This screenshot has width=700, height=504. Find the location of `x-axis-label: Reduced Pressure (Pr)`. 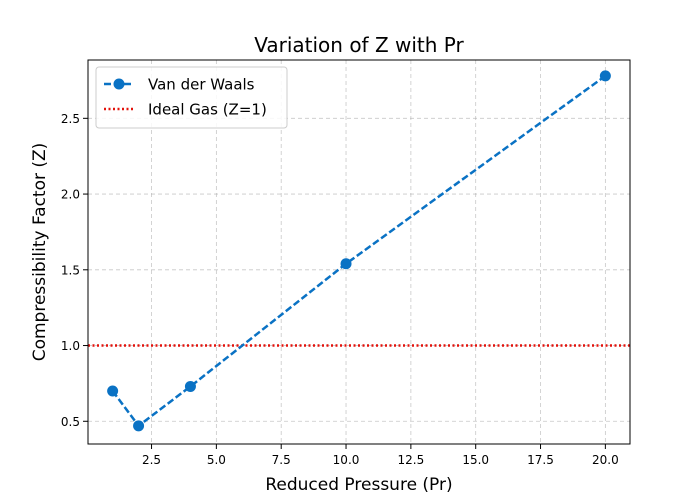

x-axis-label: Reduced Pressure (Pr) is located at coordinates (358, 485).